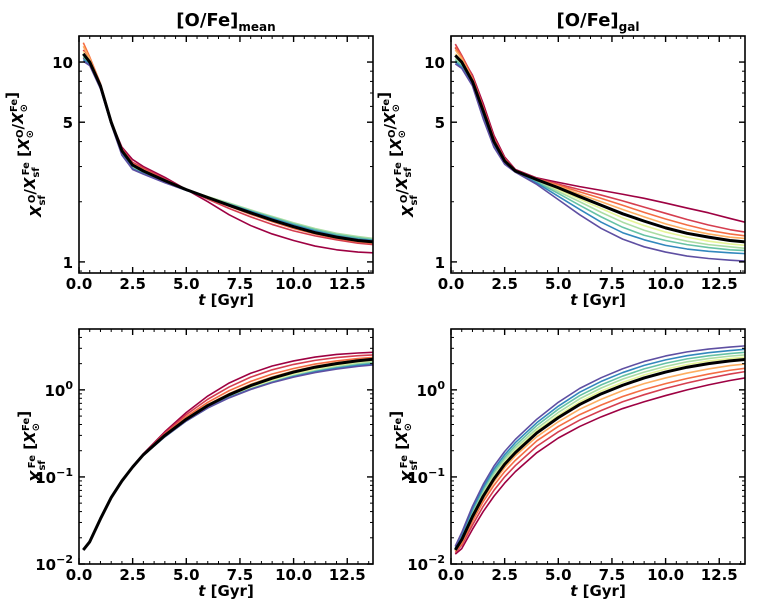  Describe the element at coordinates (225, 22) in the screenshot. I see `panel-title: [O/Fe]mean` at that location.